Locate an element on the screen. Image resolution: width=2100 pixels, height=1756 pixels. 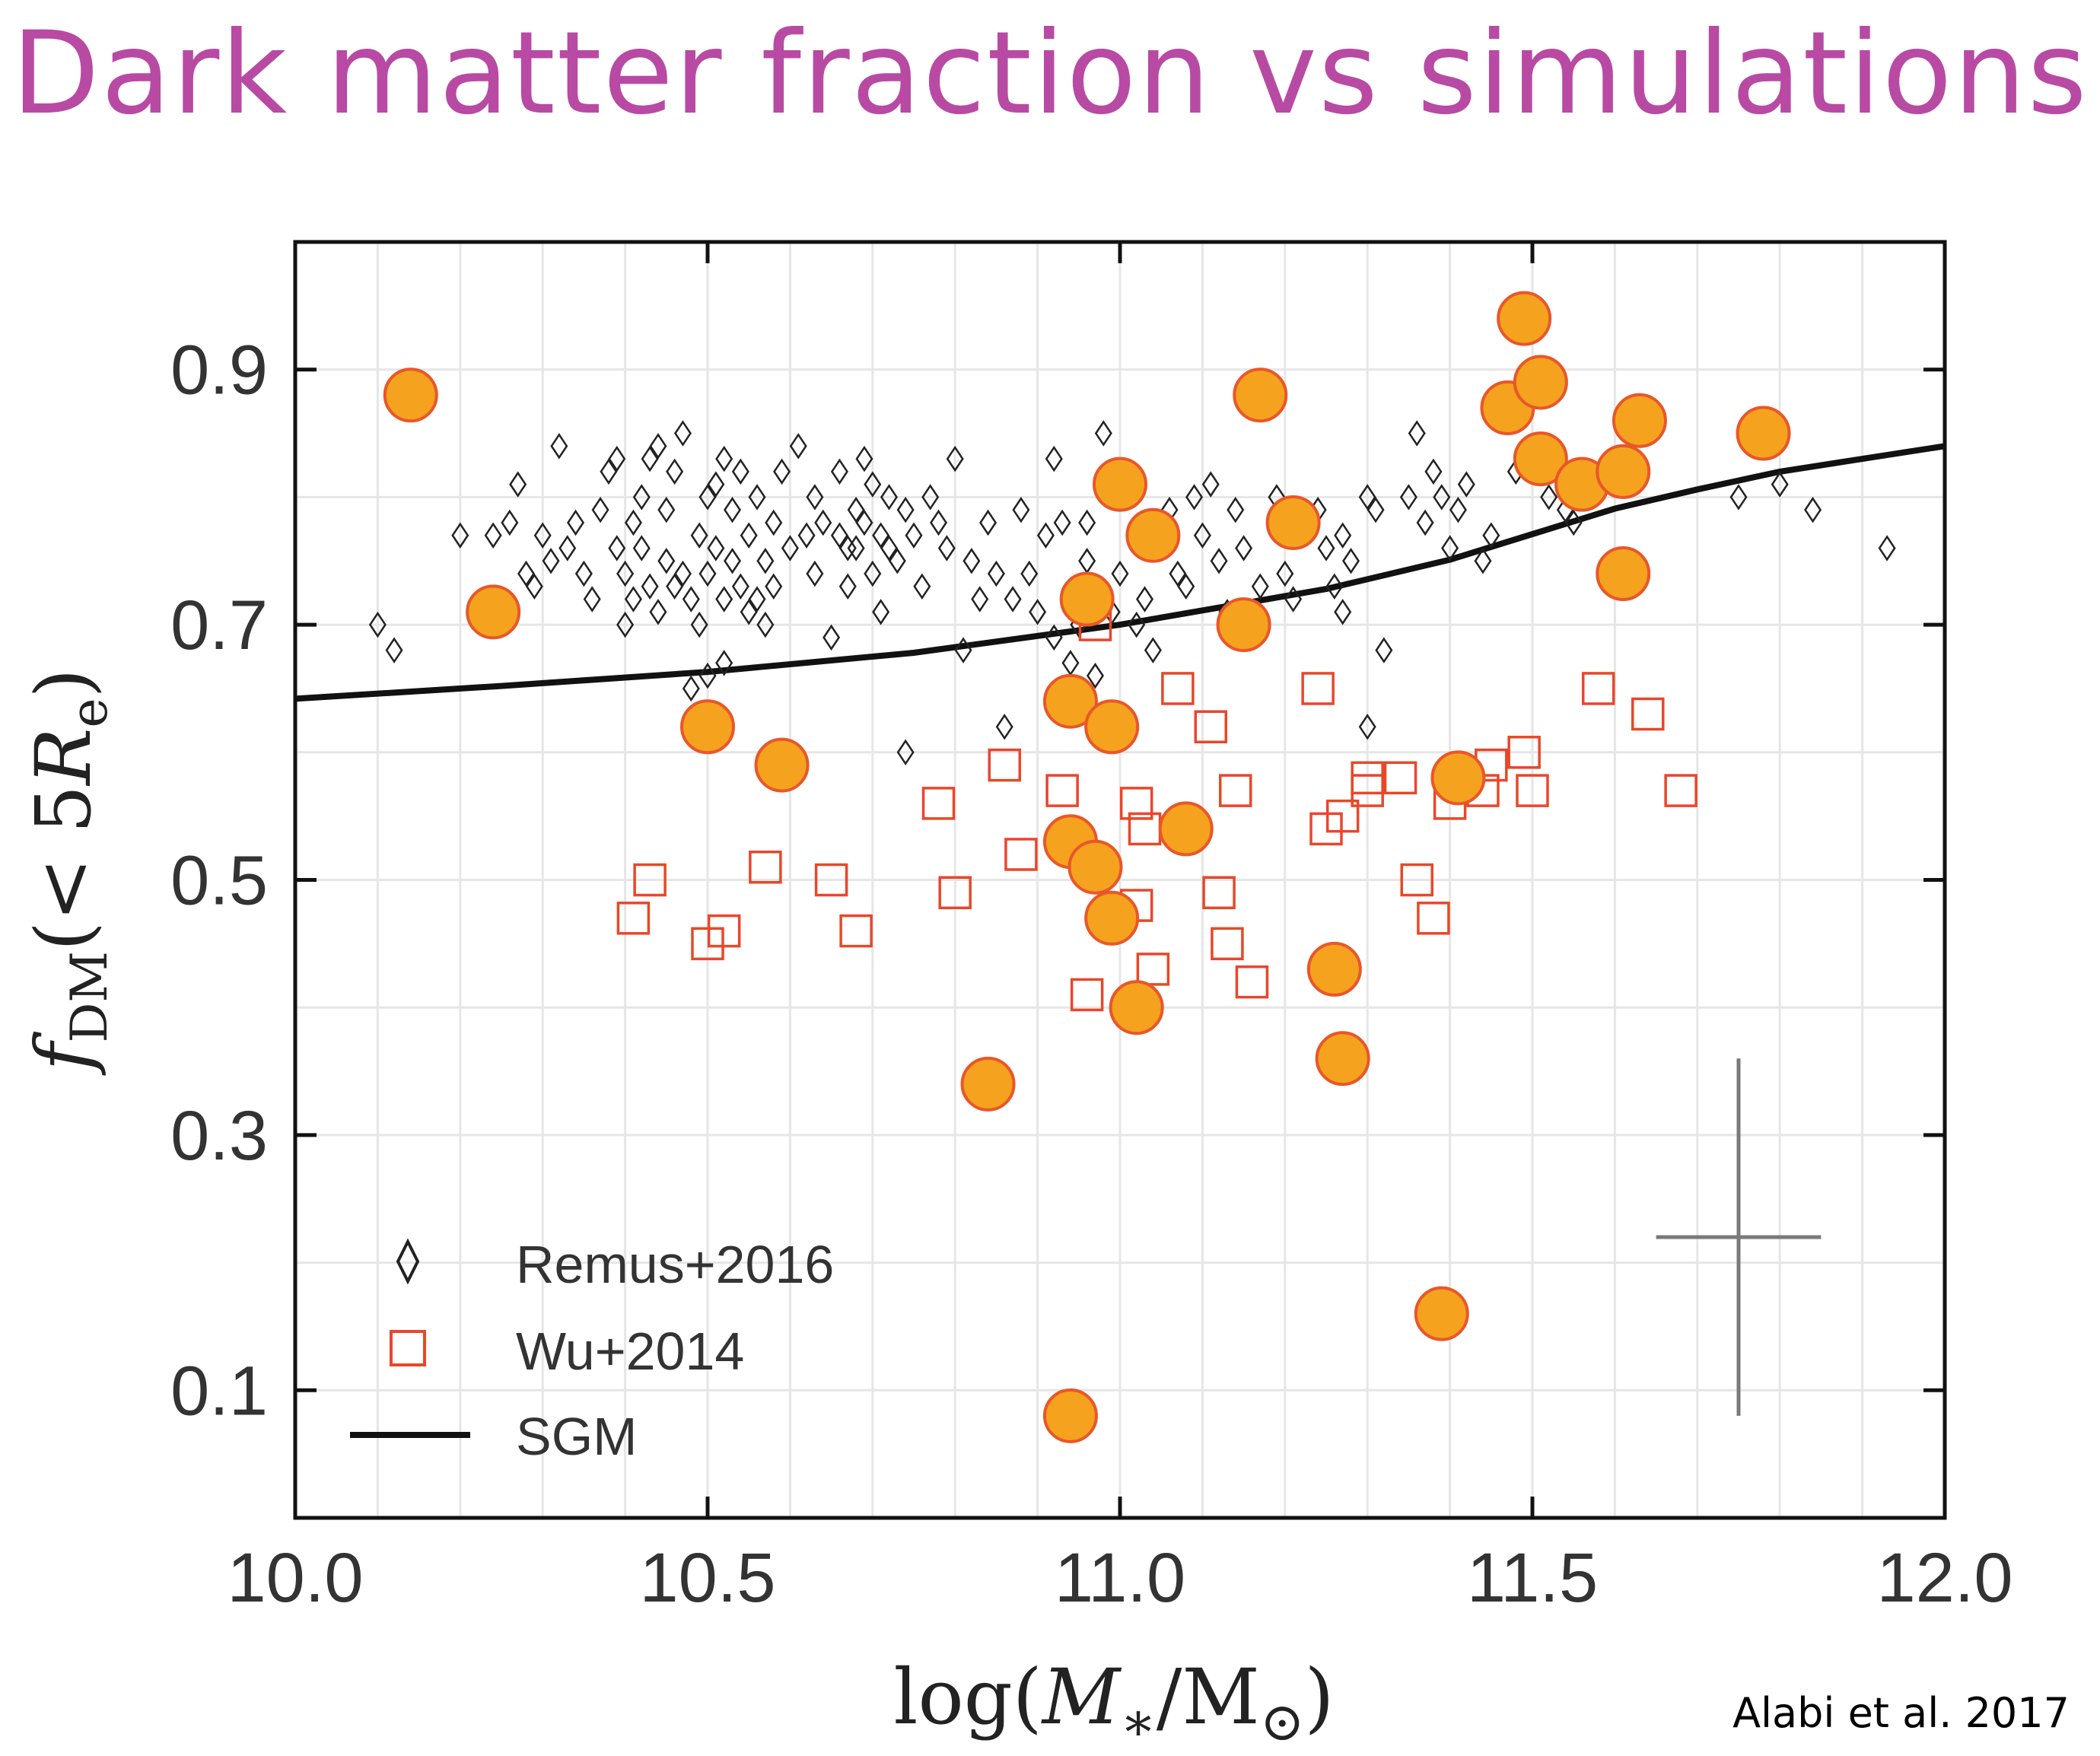
slide-title: Dark matter fraction vs simulations is located at coordinates (1050, 74).